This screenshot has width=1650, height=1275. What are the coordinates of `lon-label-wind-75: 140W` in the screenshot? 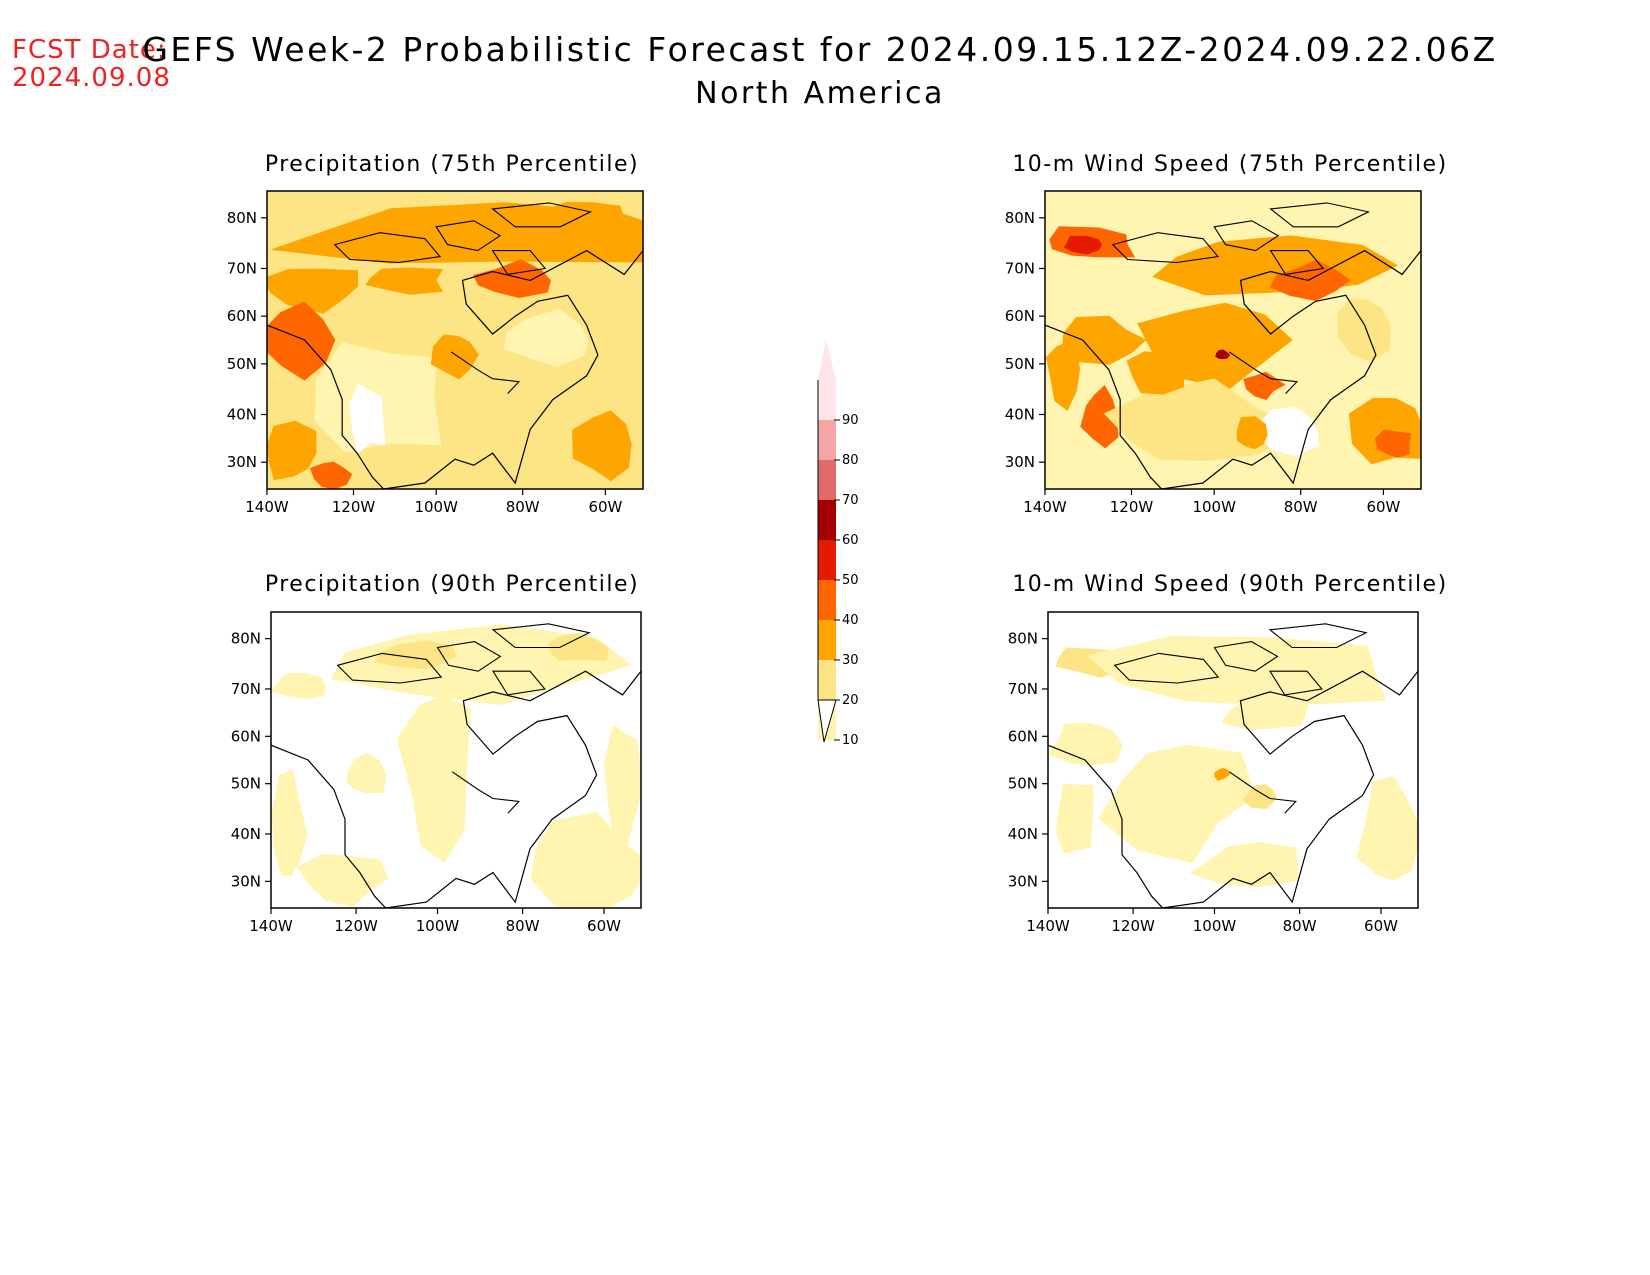 It's located at (1045, 507).